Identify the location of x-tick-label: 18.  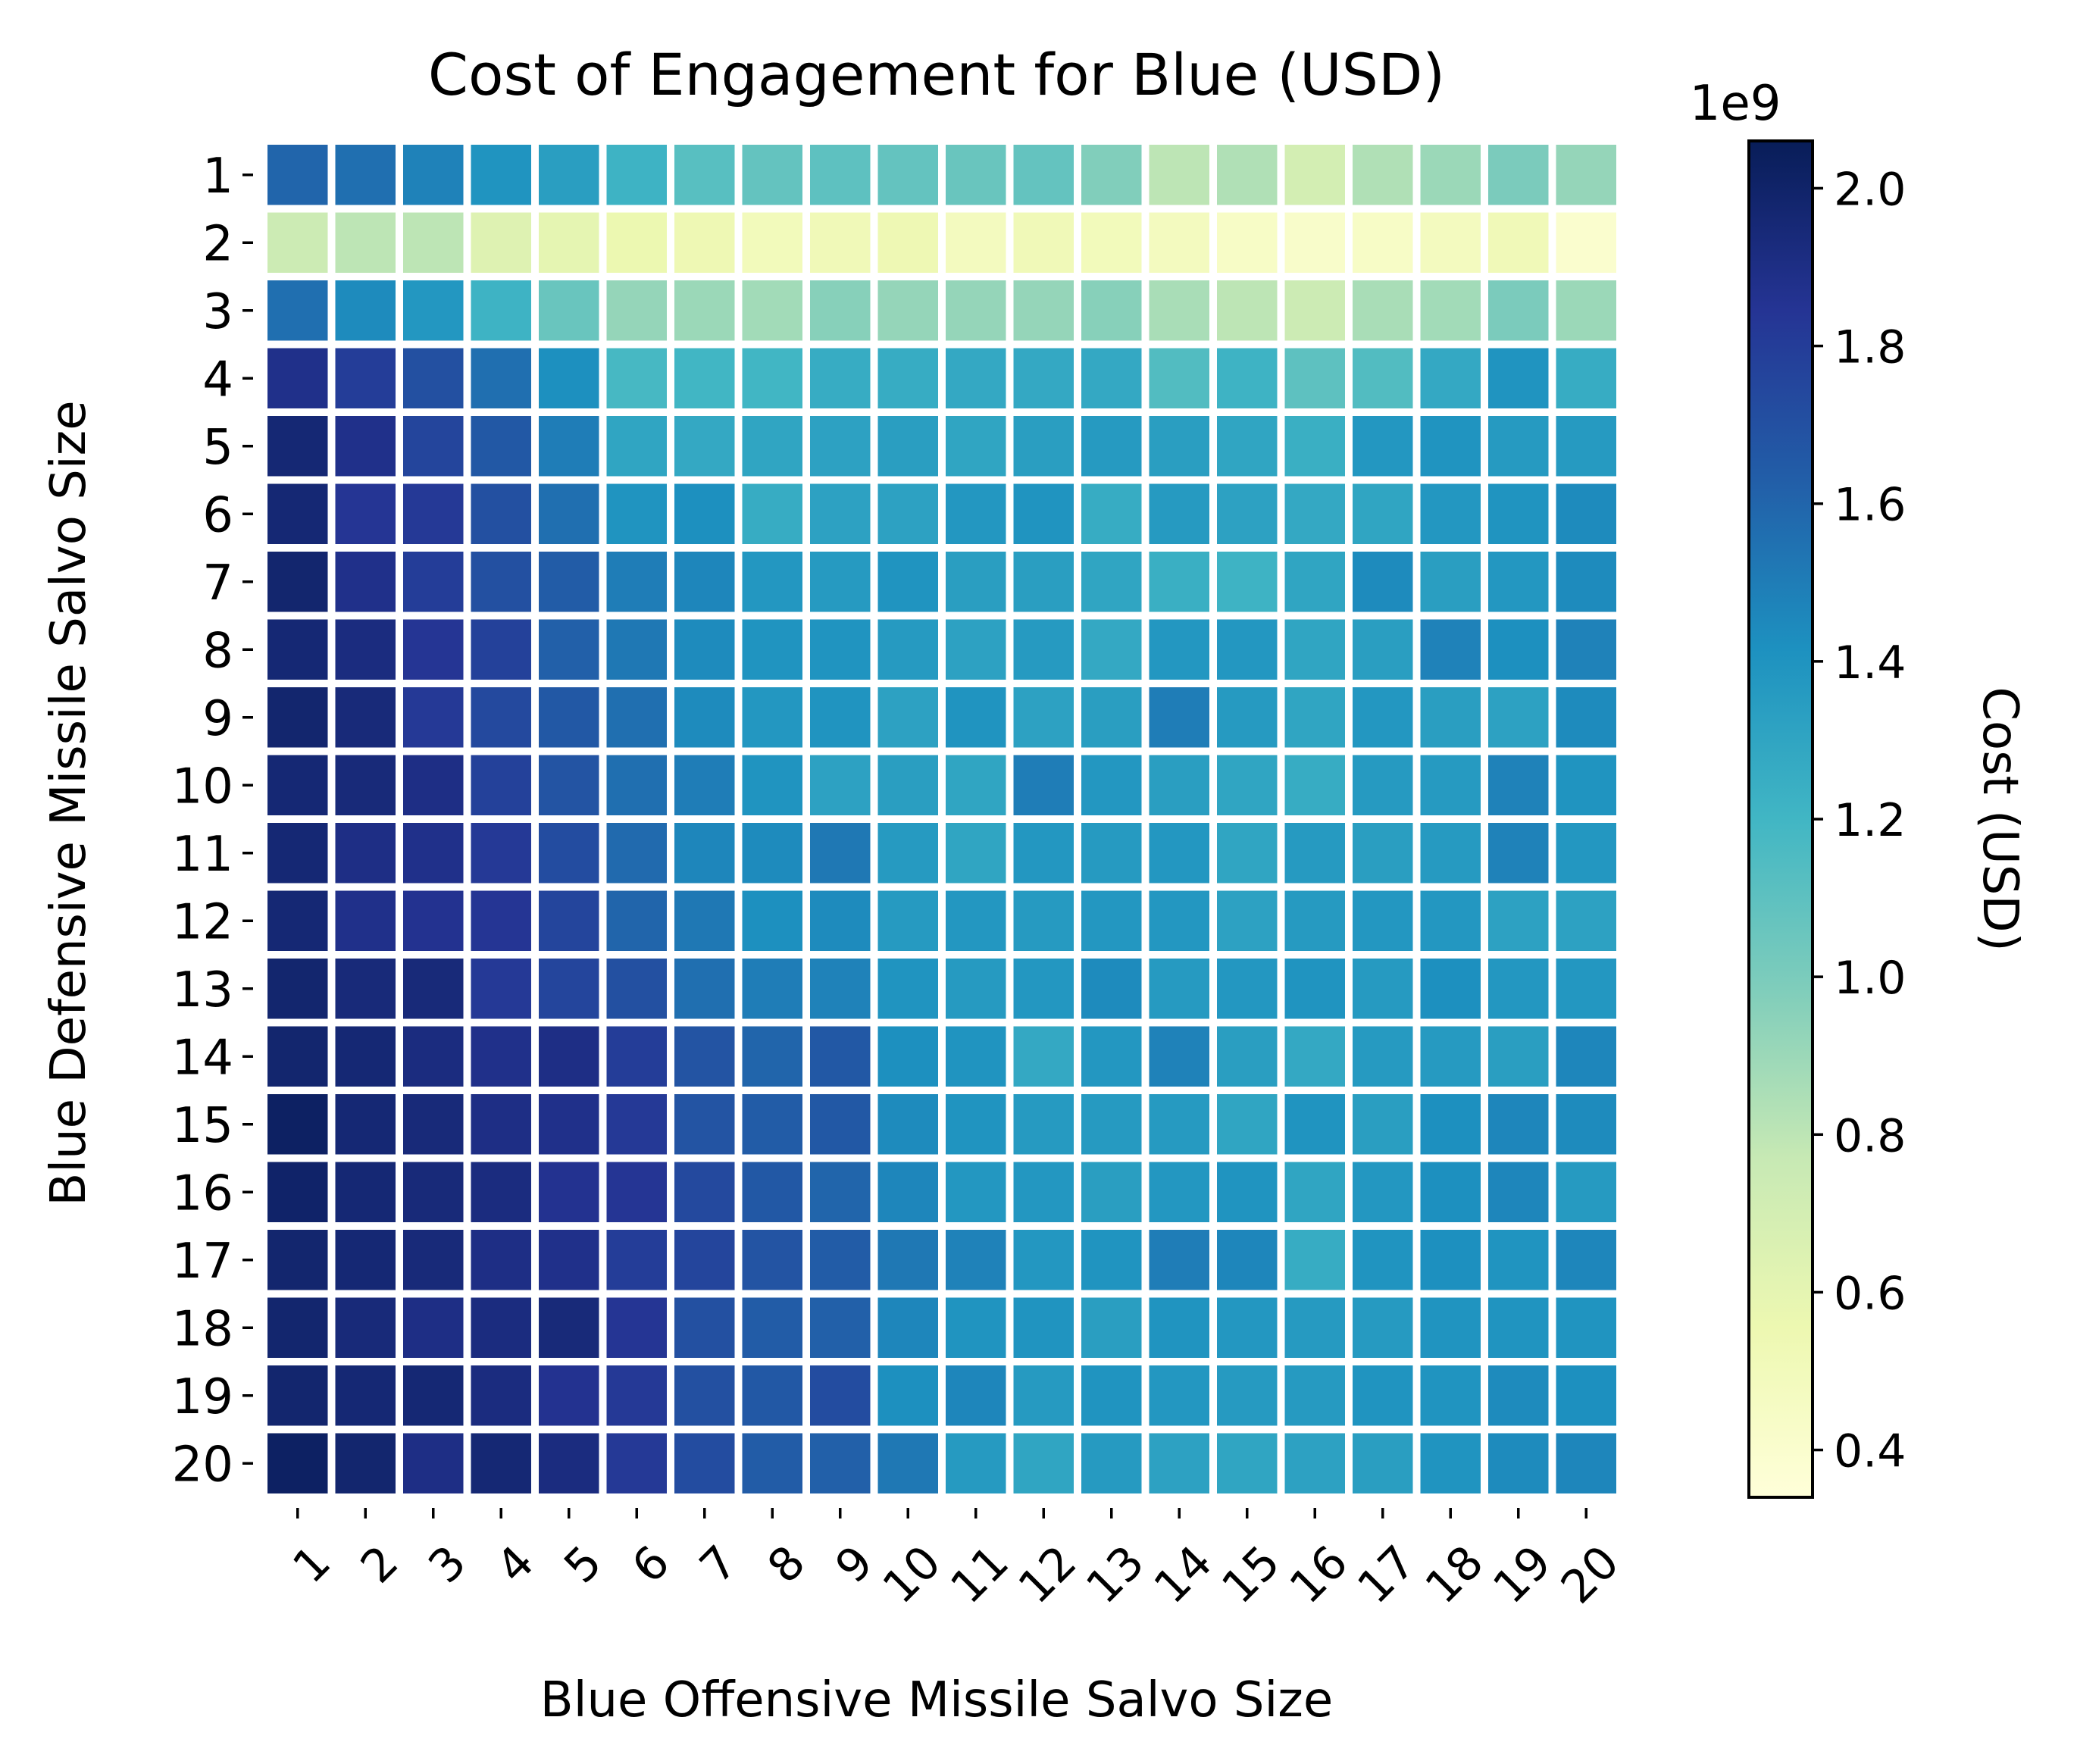
(1454, 1575).